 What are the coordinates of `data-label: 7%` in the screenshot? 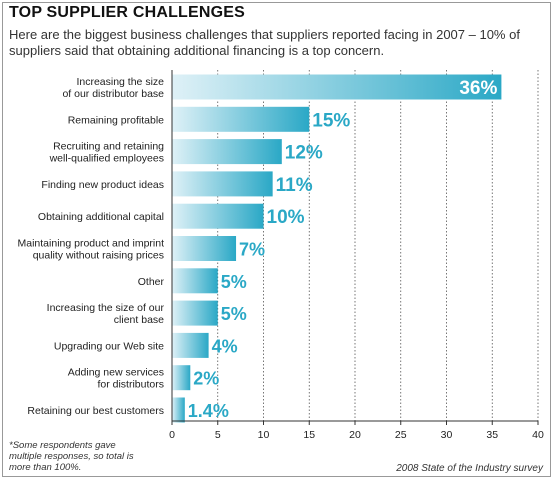 It's located at (252, 250).